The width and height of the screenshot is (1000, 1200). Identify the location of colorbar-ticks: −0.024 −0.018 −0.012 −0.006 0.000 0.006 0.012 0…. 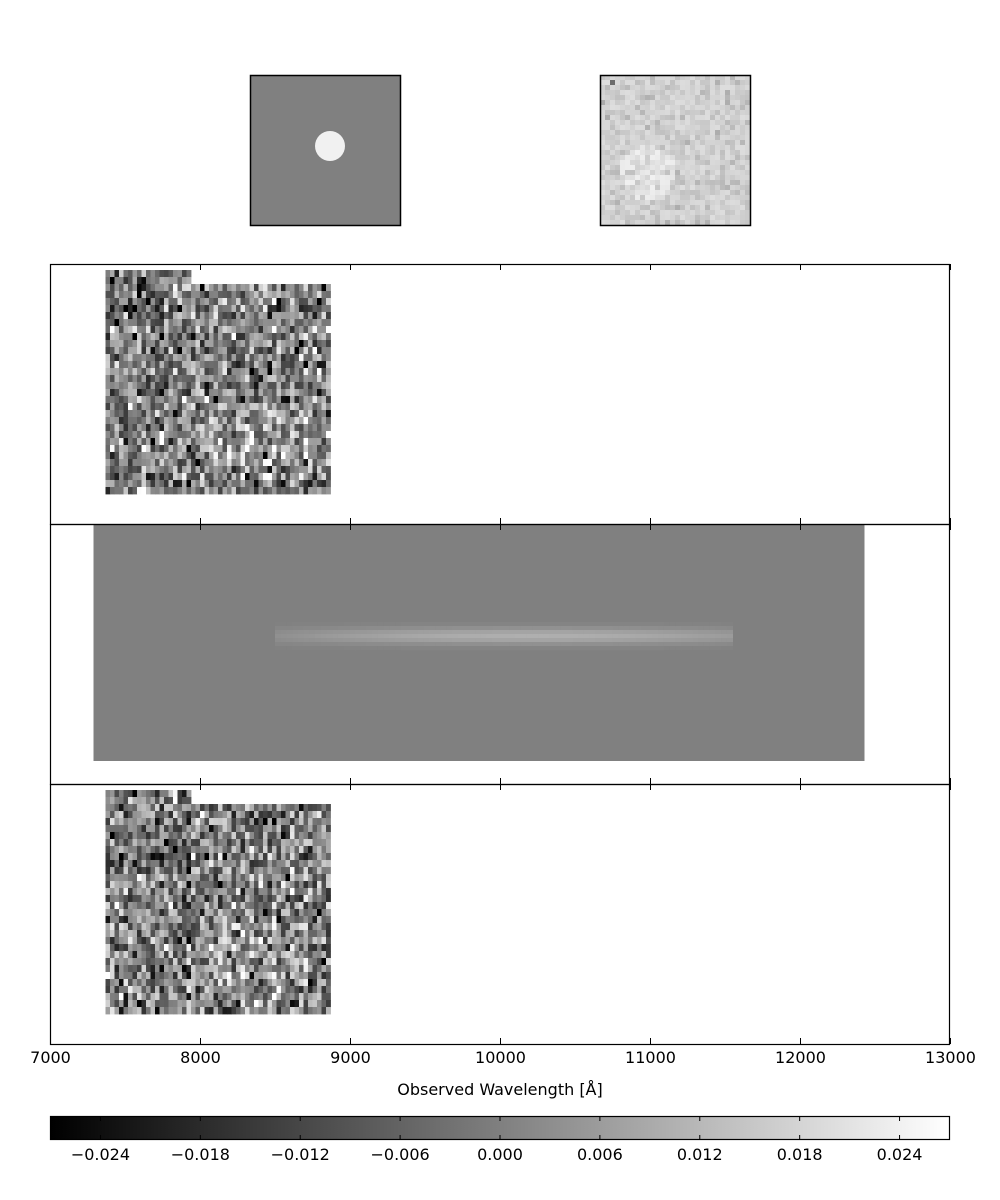
(496, 1140).